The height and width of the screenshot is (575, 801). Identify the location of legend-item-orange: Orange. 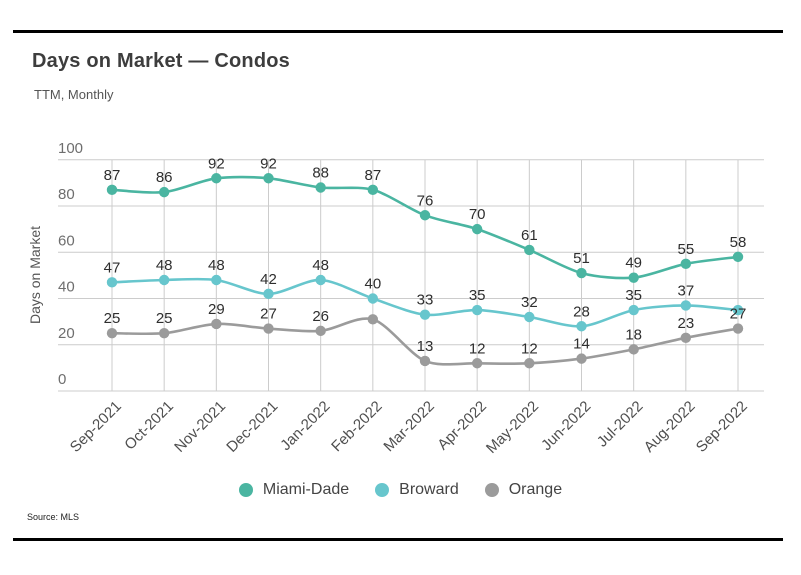
(523, 490).